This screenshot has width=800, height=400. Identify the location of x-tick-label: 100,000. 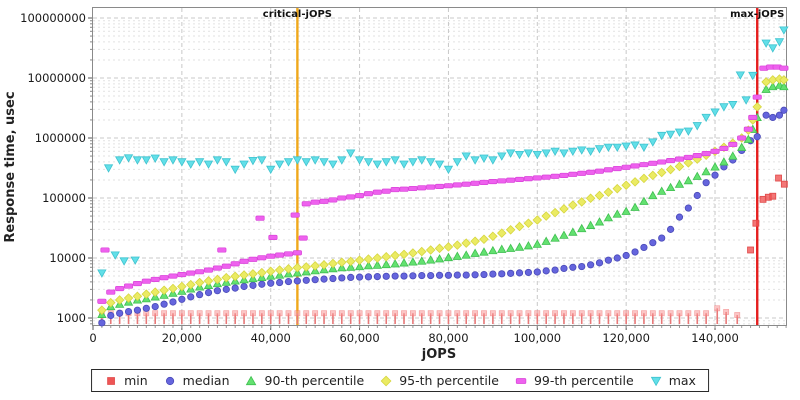
(538, 338).